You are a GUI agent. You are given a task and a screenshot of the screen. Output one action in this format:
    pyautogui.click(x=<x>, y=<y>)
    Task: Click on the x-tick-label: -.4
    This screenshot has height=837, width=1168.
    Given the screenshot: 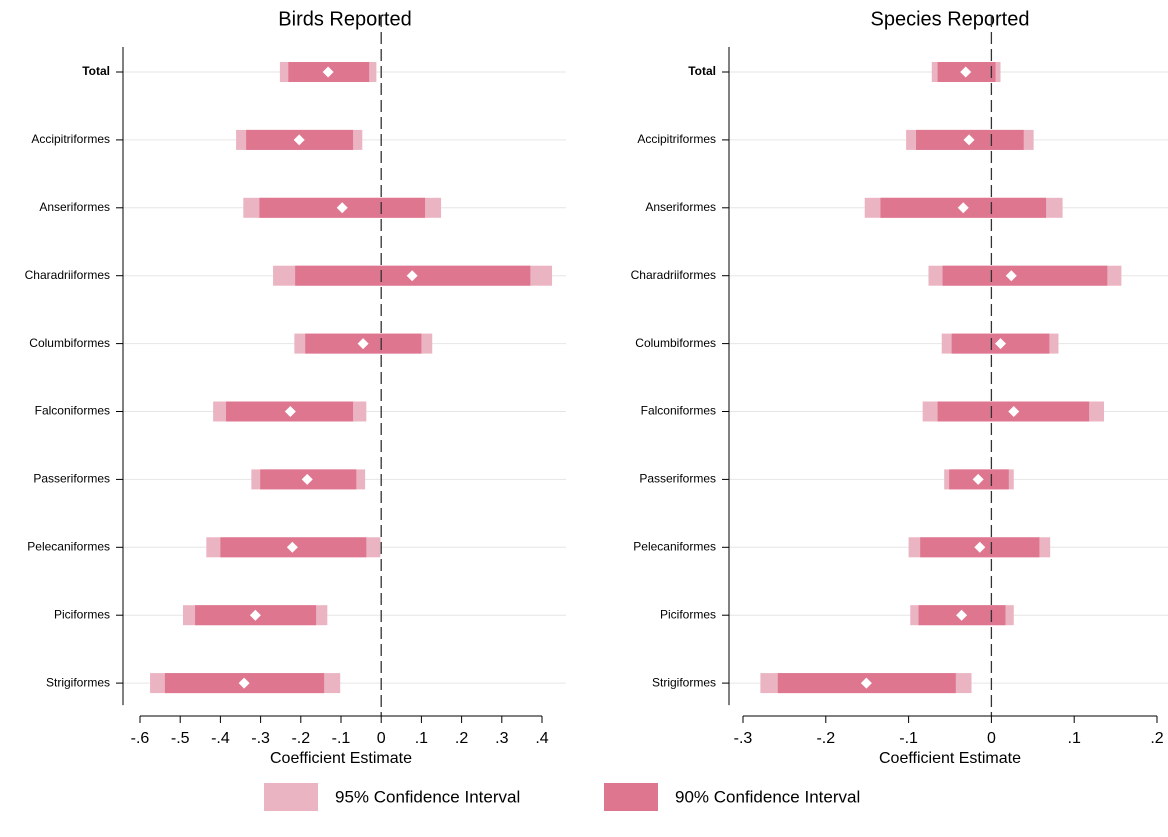 What is the action you would take?
    pyautogui.click(x=220, y=738)
    